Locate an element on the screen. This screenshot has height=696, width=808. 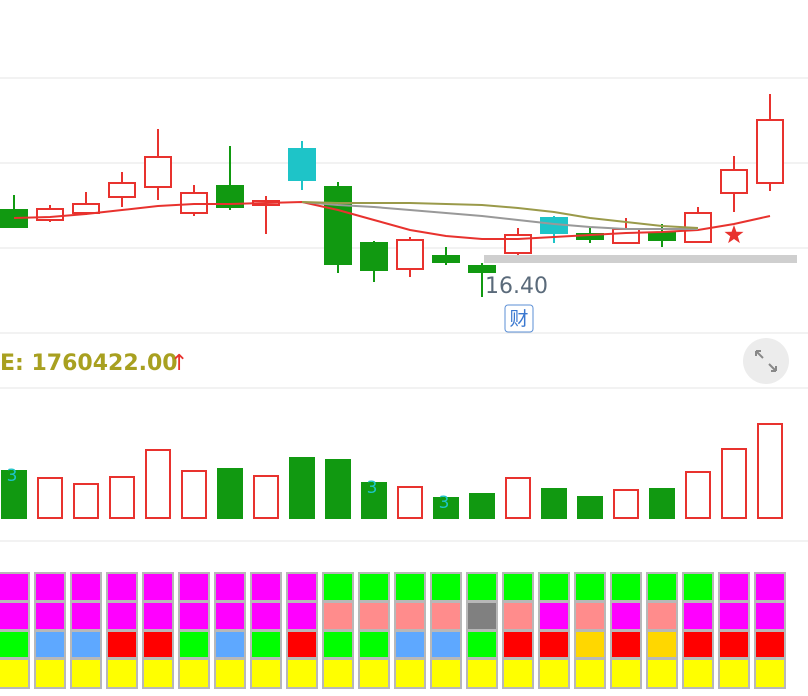
badge-box is located at coordinates (519, 318).